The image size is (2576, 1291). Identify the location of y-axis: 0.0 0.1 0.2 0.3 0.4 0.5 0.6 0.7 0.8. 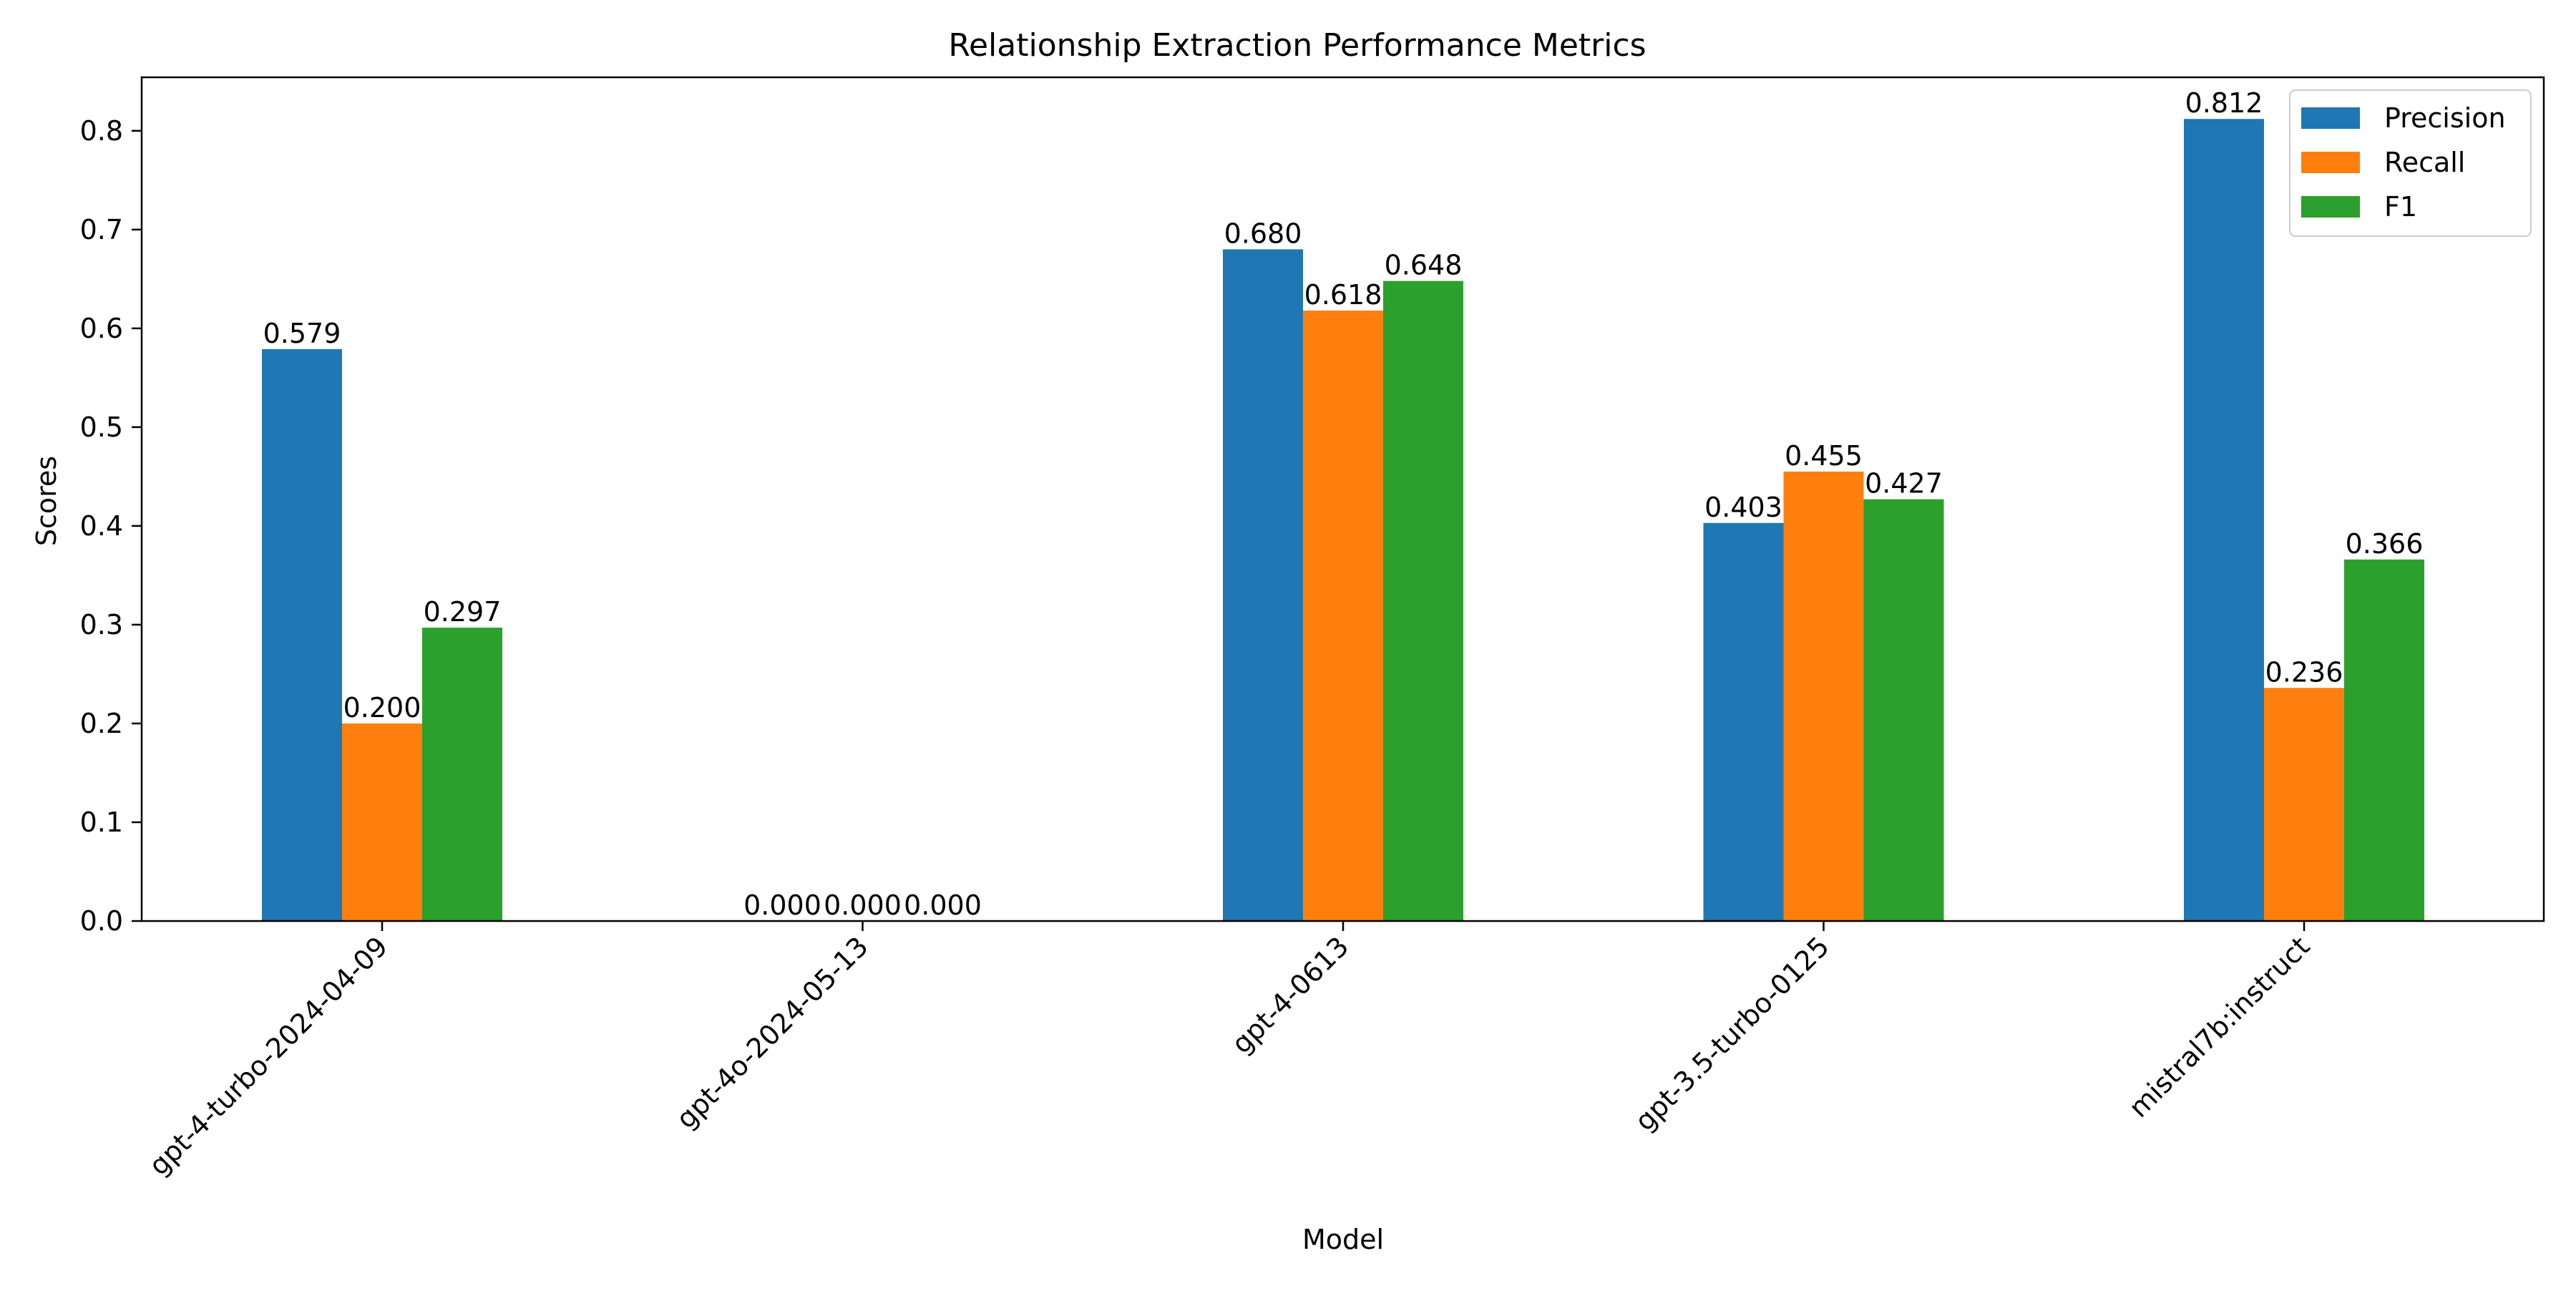
(111, 526).